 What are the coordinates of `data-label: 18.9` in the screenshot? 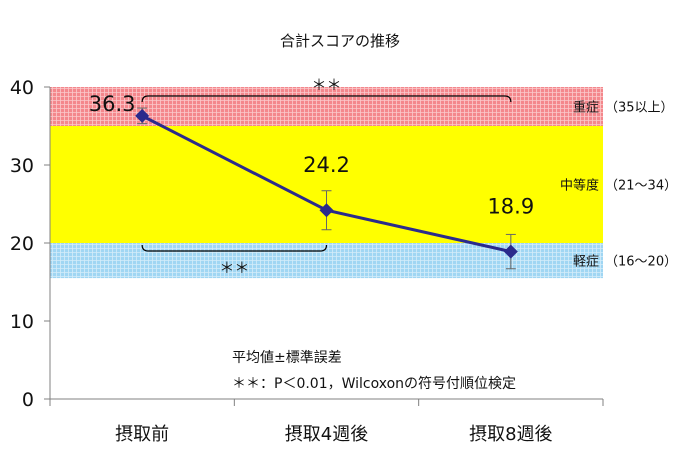 It's located at (510, 207).